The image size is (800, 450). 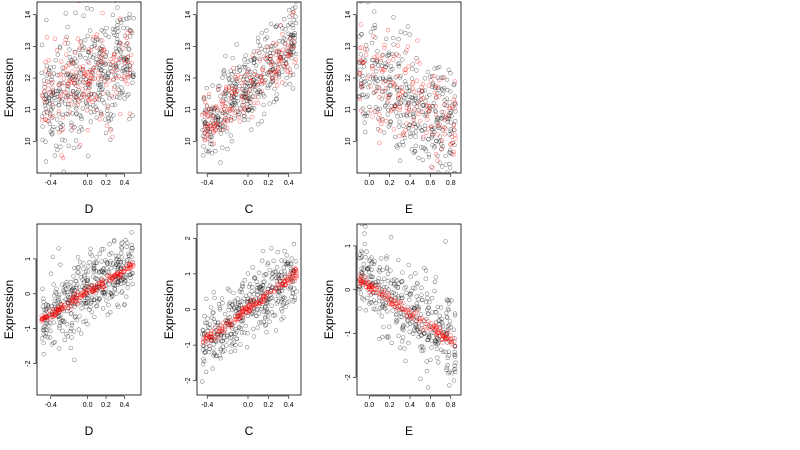 What do you see at coordinates (390, 183) in the screenshot?
I see `x-tick-label: 0.2` at bounding box center [390, 183].